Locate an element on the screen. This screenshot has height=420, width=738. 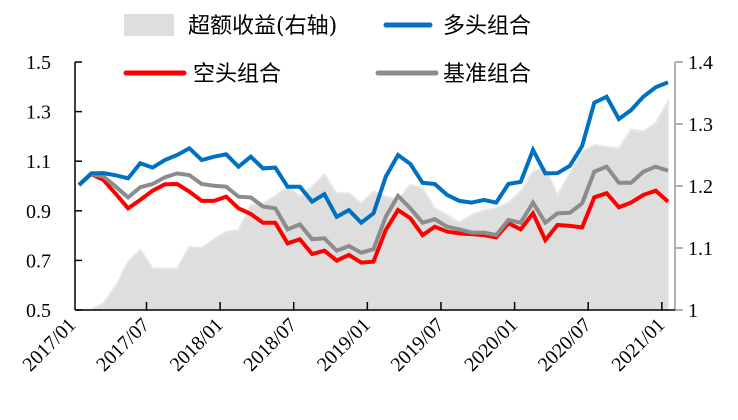
legend-item-benchmark: 基准组合 is located at coordinates (453, 74).